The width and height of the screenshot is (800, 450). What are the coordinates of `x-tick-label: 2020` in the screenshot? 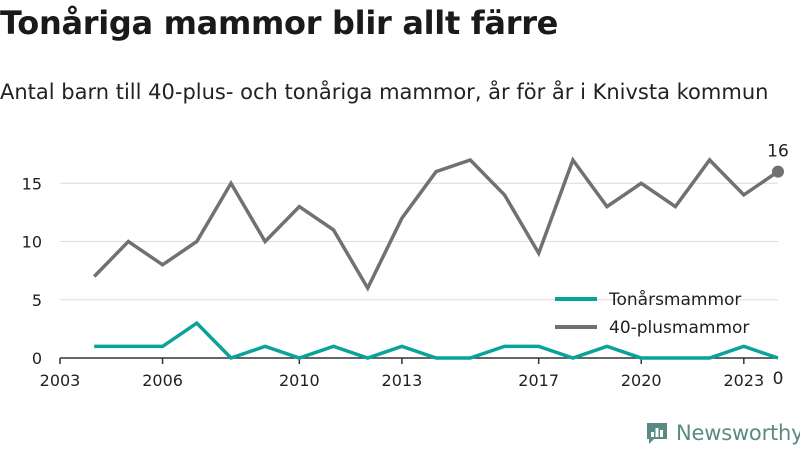 It's located at (641, 380).